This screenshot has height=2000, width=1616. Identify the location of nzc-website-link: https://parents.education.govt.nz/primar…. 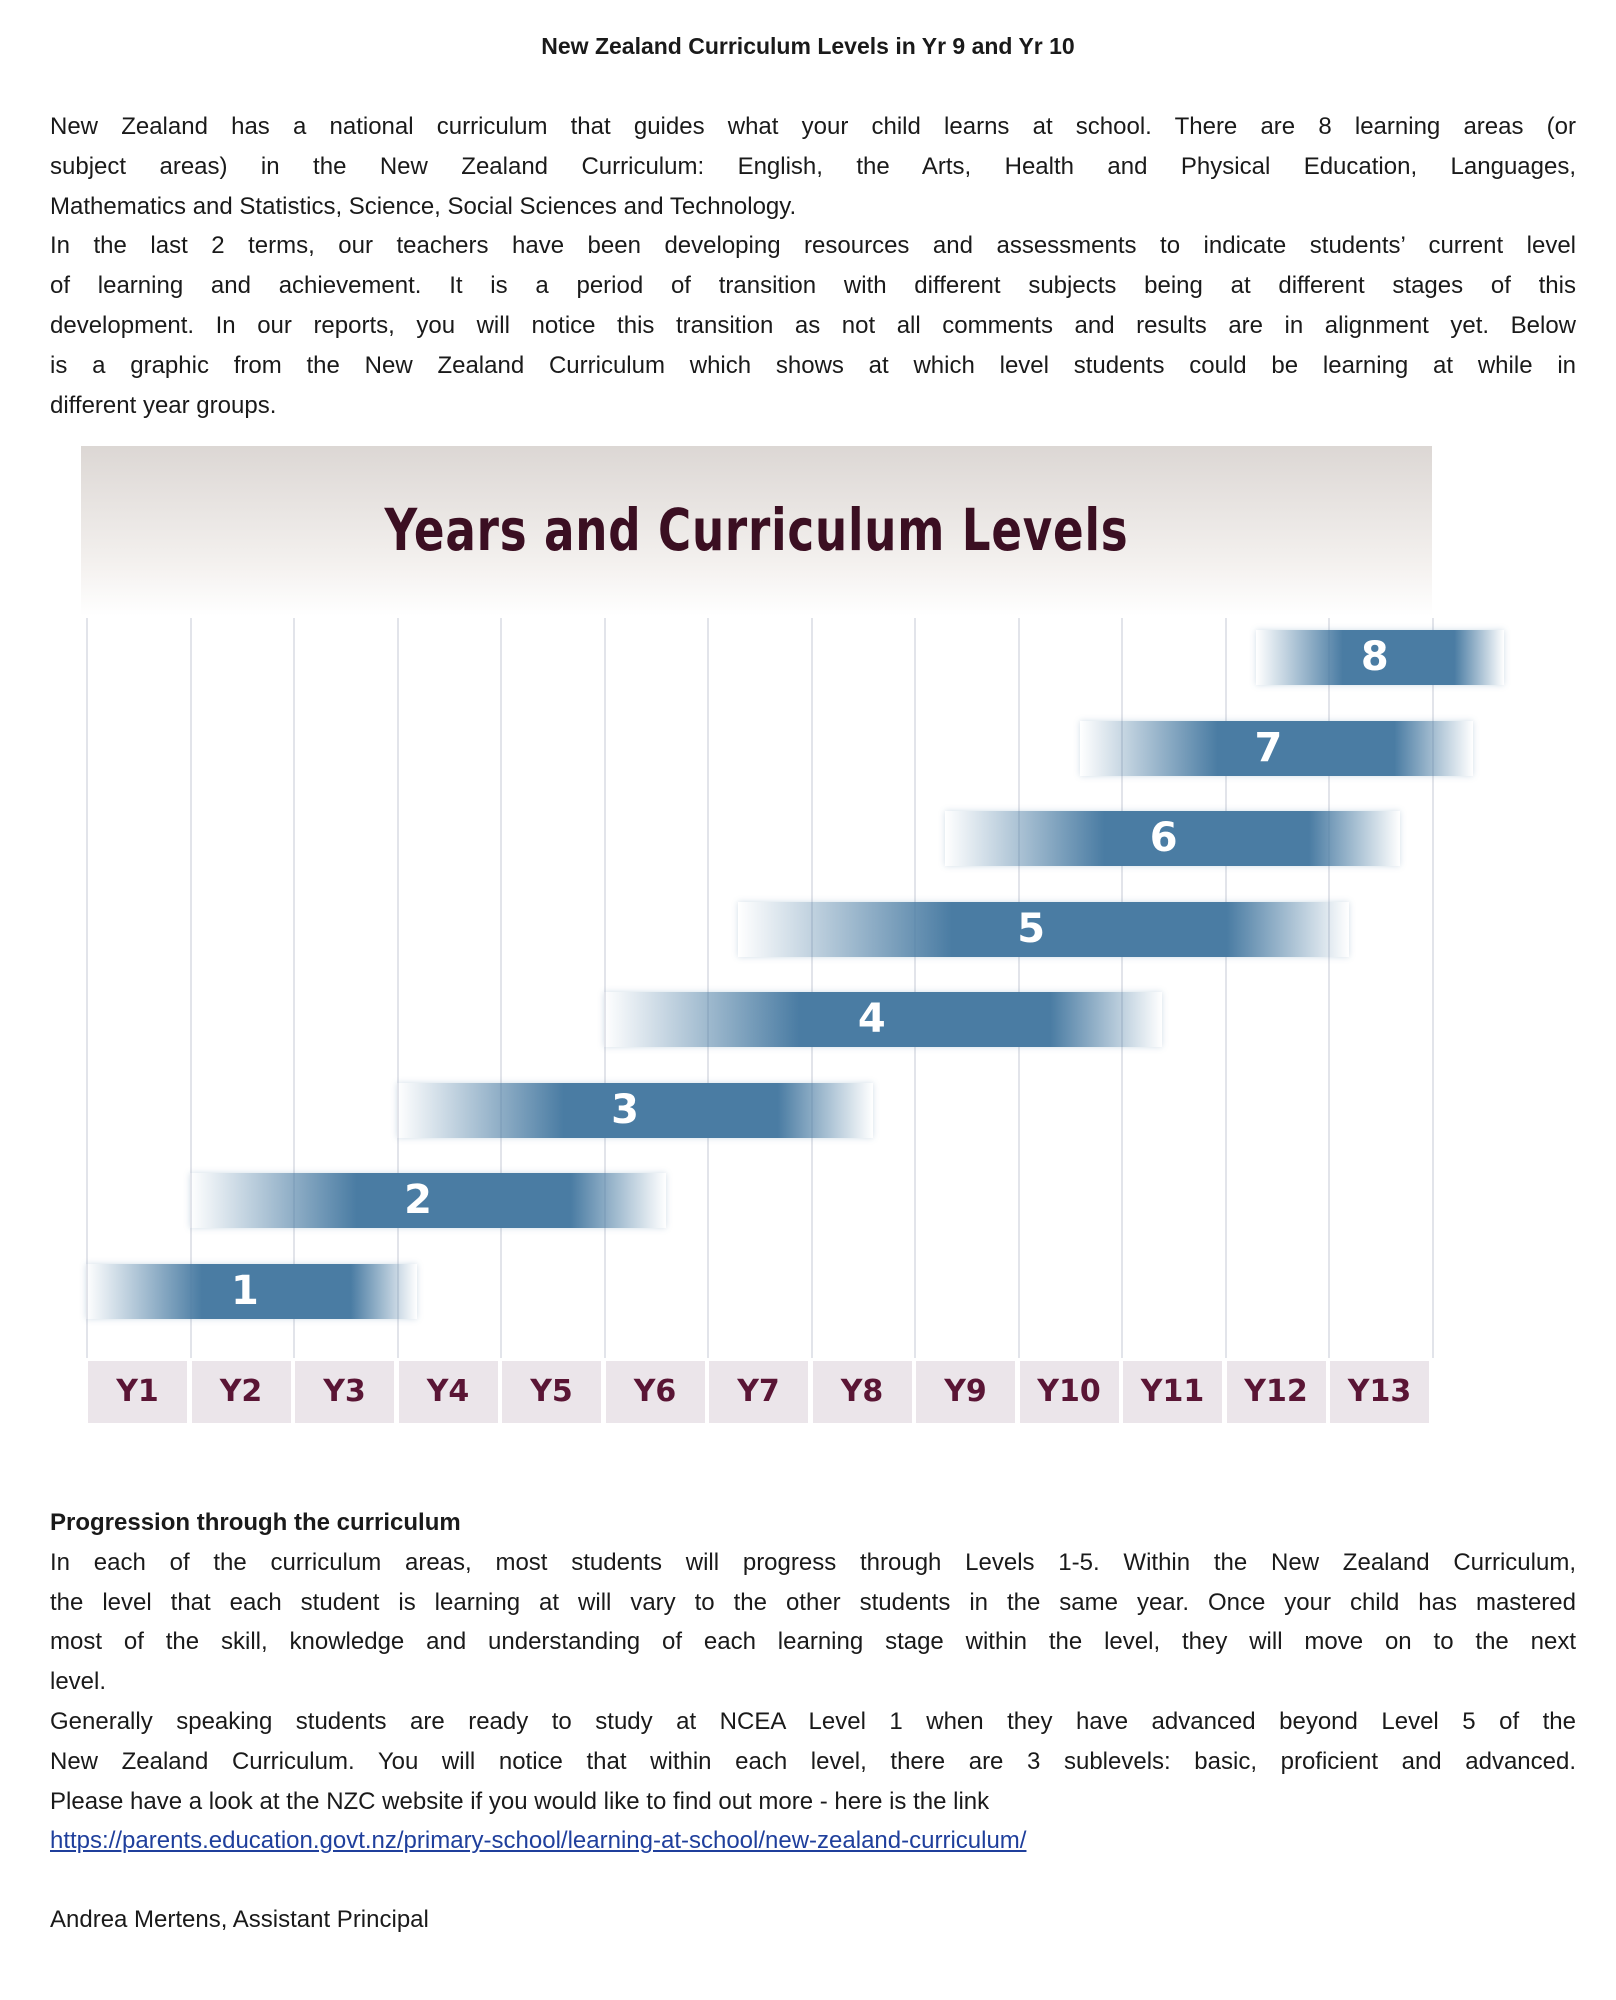
(538, 1841).